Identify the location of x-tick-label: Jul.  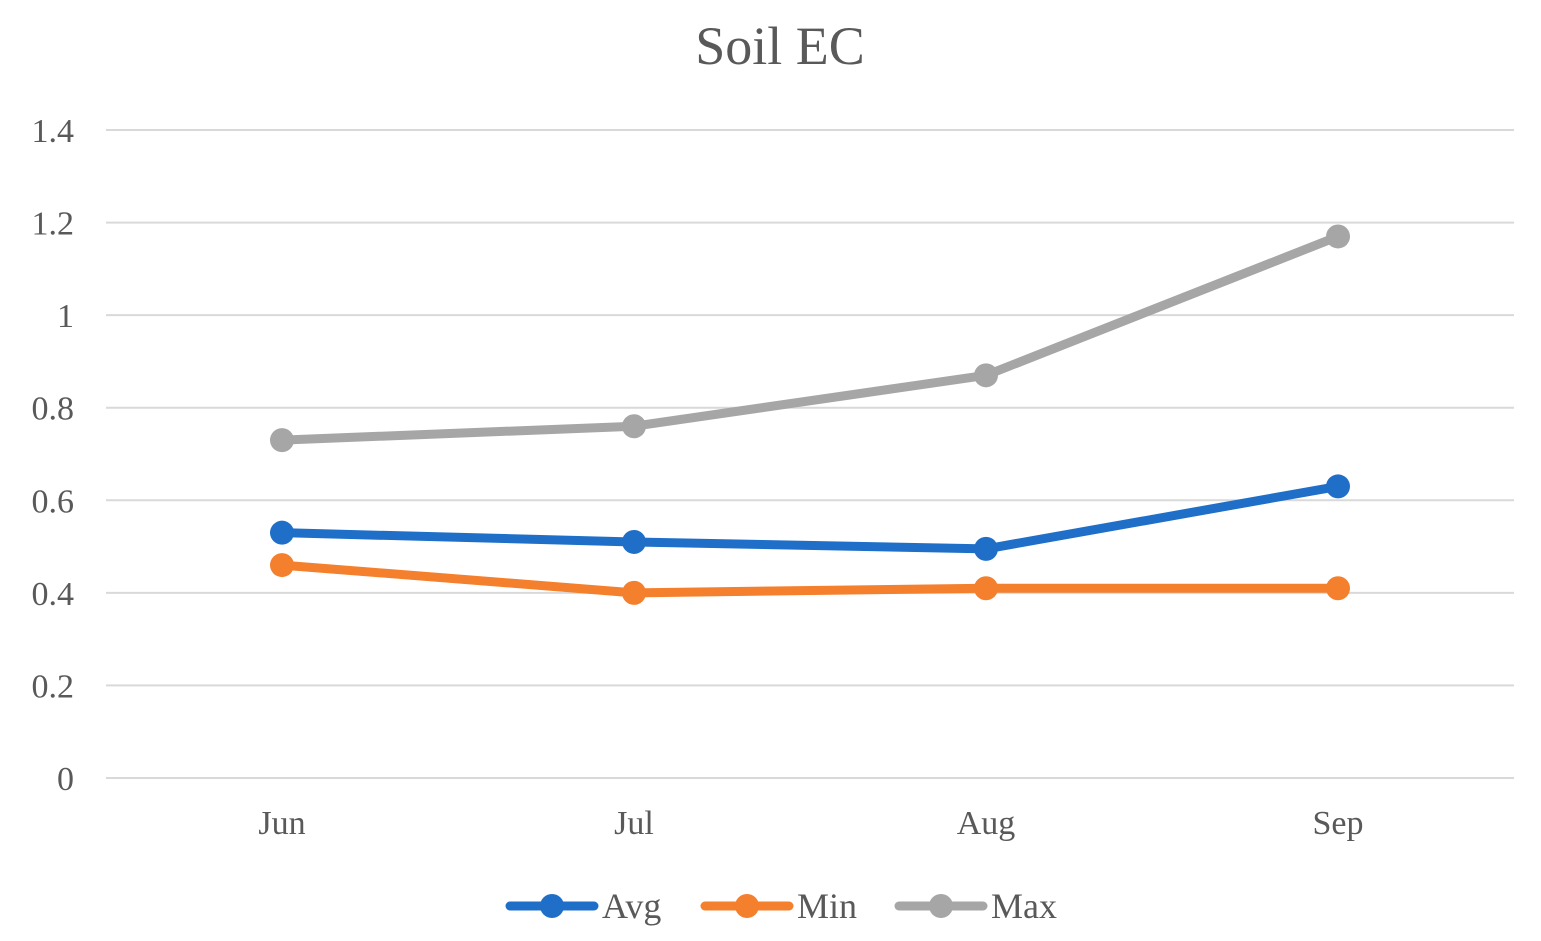
(634, 823).